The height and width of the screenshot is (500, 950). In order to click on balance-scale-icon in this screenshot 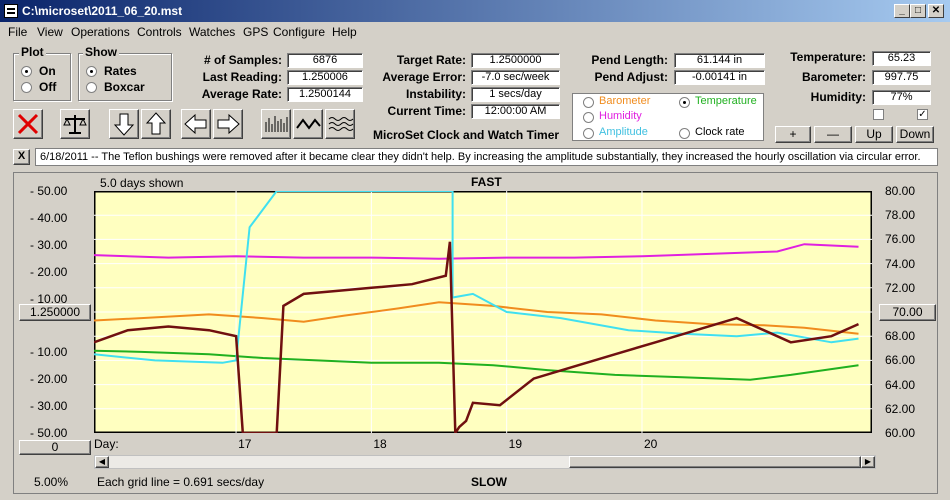, I will do `click(75, 124)`.